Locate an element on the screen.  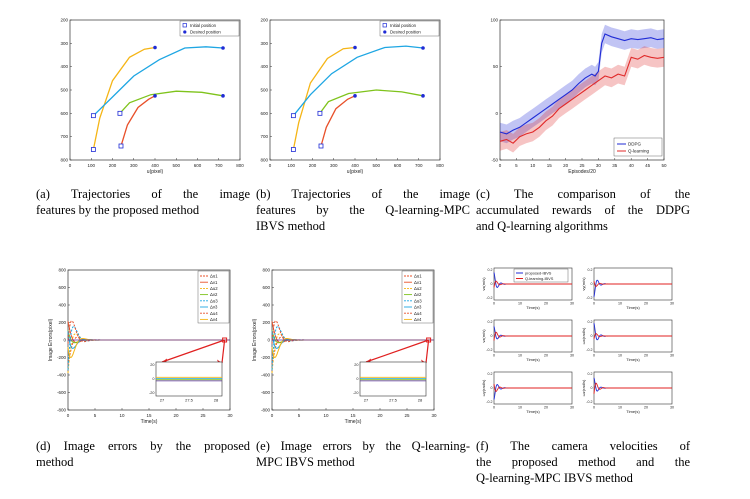
caption-line: MPC IBVS method is located at coordinates (305, 462).